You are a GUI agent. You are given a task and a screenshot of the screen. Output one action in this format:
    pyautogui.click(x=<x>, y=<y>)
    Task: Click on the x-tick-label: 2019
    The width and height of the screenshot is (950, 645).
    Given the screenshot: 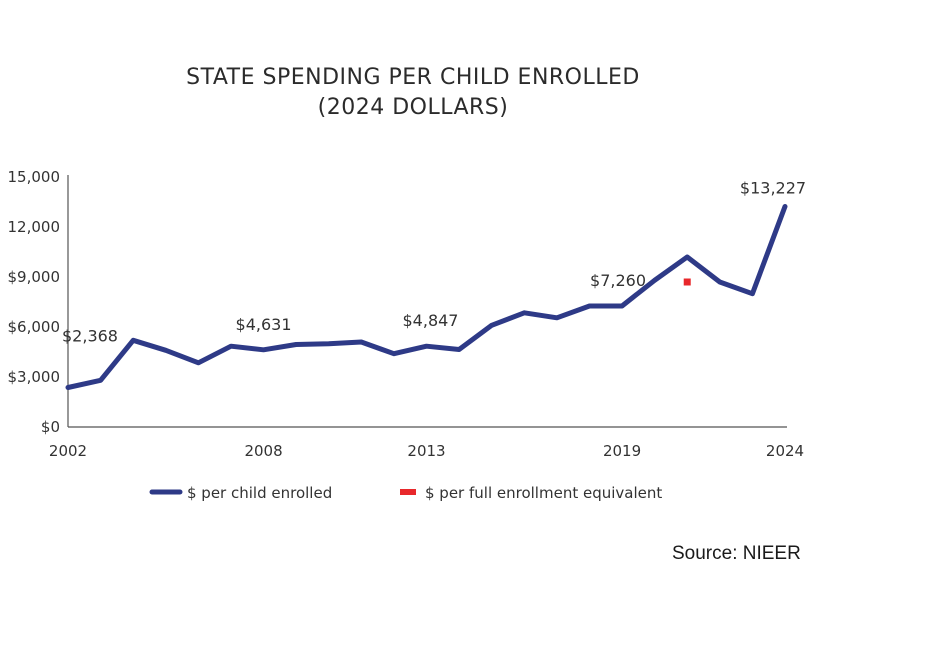 What is the action you would take?
    pyautogui.click(x=622, y=451)
    